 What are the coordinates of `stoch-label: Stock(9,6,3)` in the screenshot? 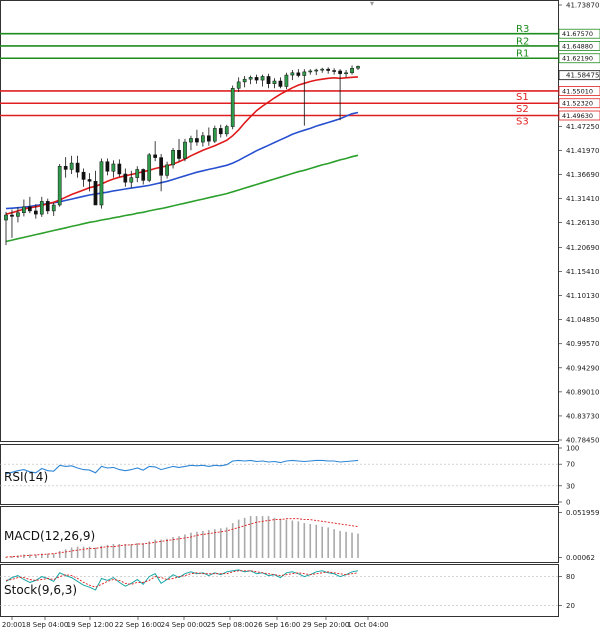 It's located at (40, 590).